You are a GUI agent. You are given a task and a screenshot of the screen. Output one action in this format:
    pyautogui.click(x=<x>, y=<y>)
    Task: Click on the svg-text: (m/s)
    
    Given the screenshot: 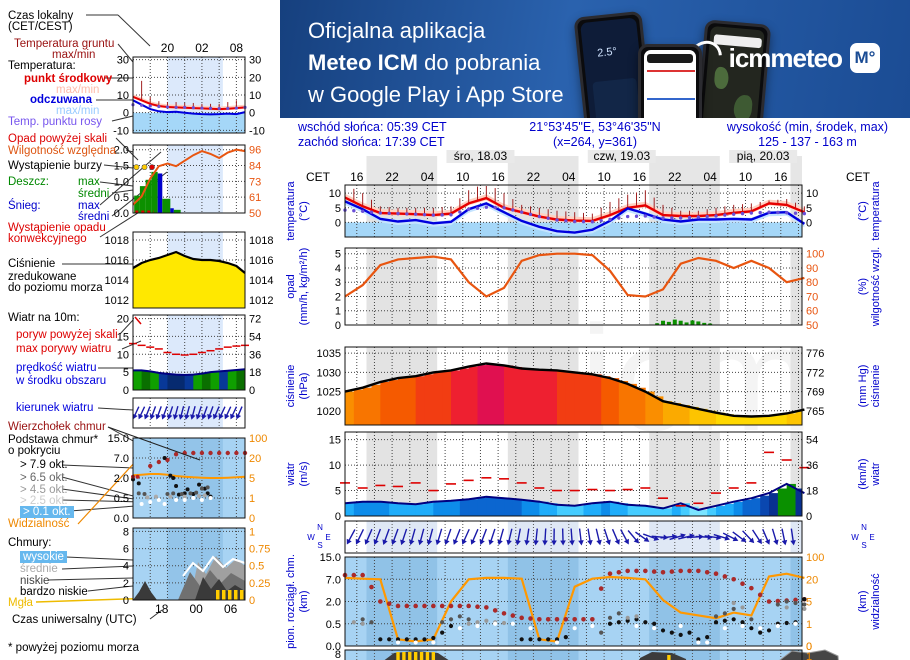 What is the action you would take?
    pyautogui.click(x=304, y=473)
    